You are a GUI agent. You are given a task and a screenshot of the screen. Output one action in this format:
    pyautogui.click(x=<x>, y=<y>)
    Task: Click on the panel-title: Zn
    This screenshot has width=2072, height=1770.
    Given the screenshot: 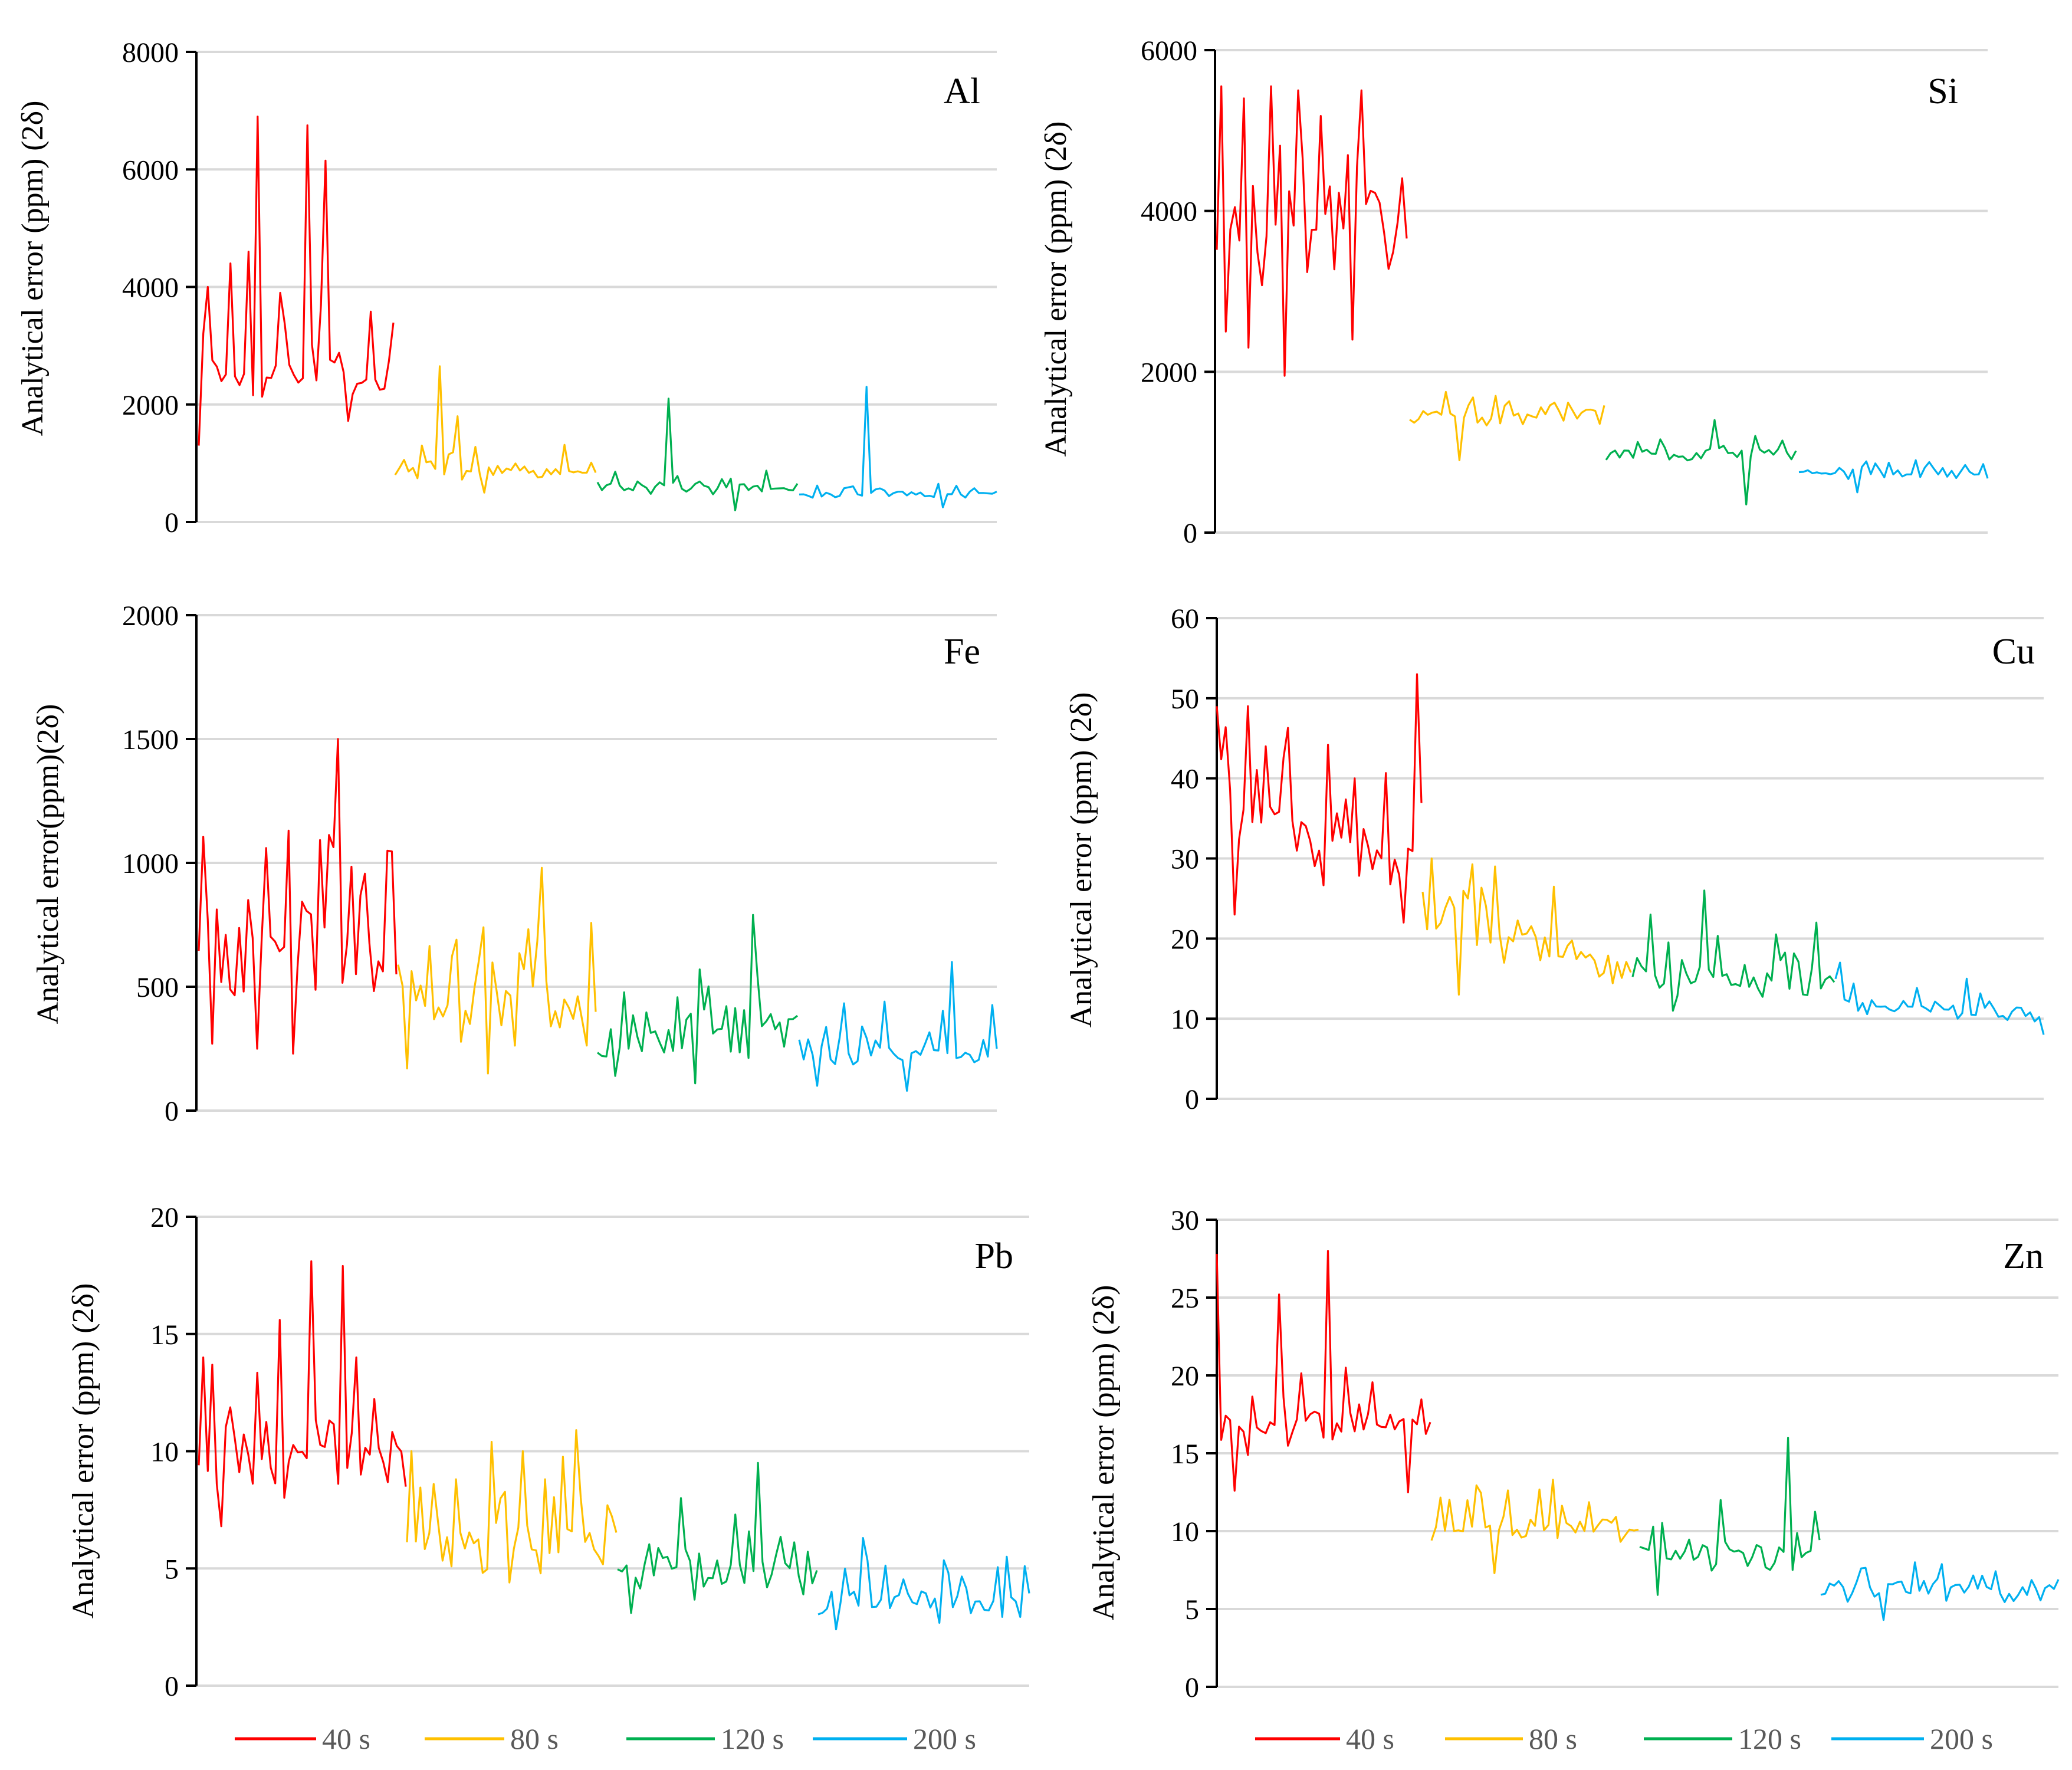 What is the action you would take?
    pyautogui.click(x=2023, y=1256)
    